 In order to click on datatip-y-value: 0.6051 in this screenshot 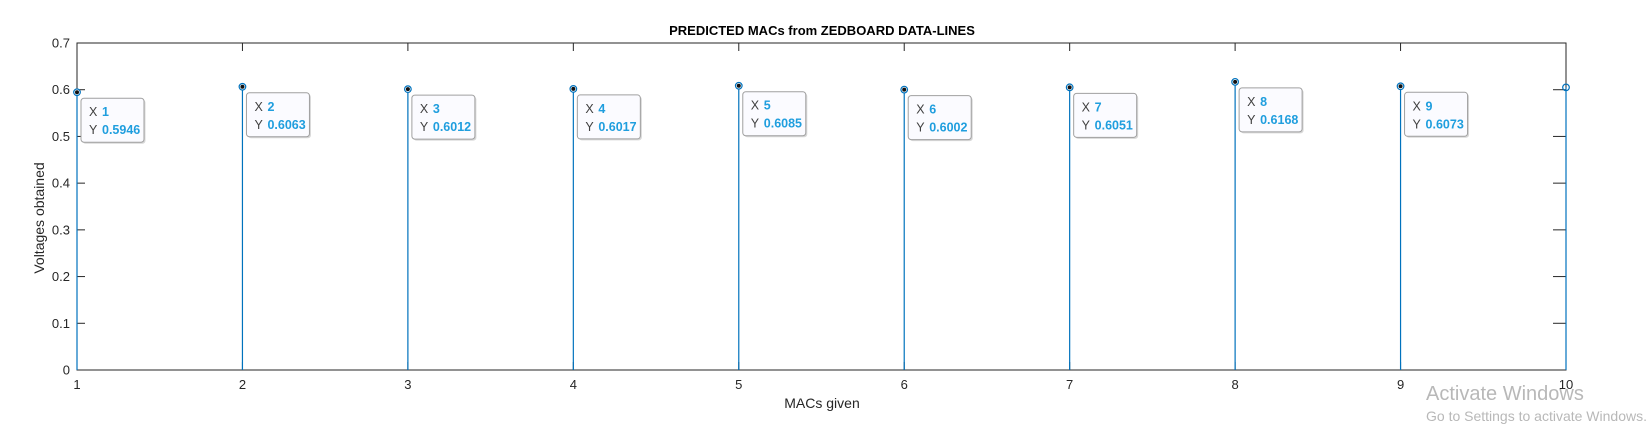, I will do `click(1114, 125)`.